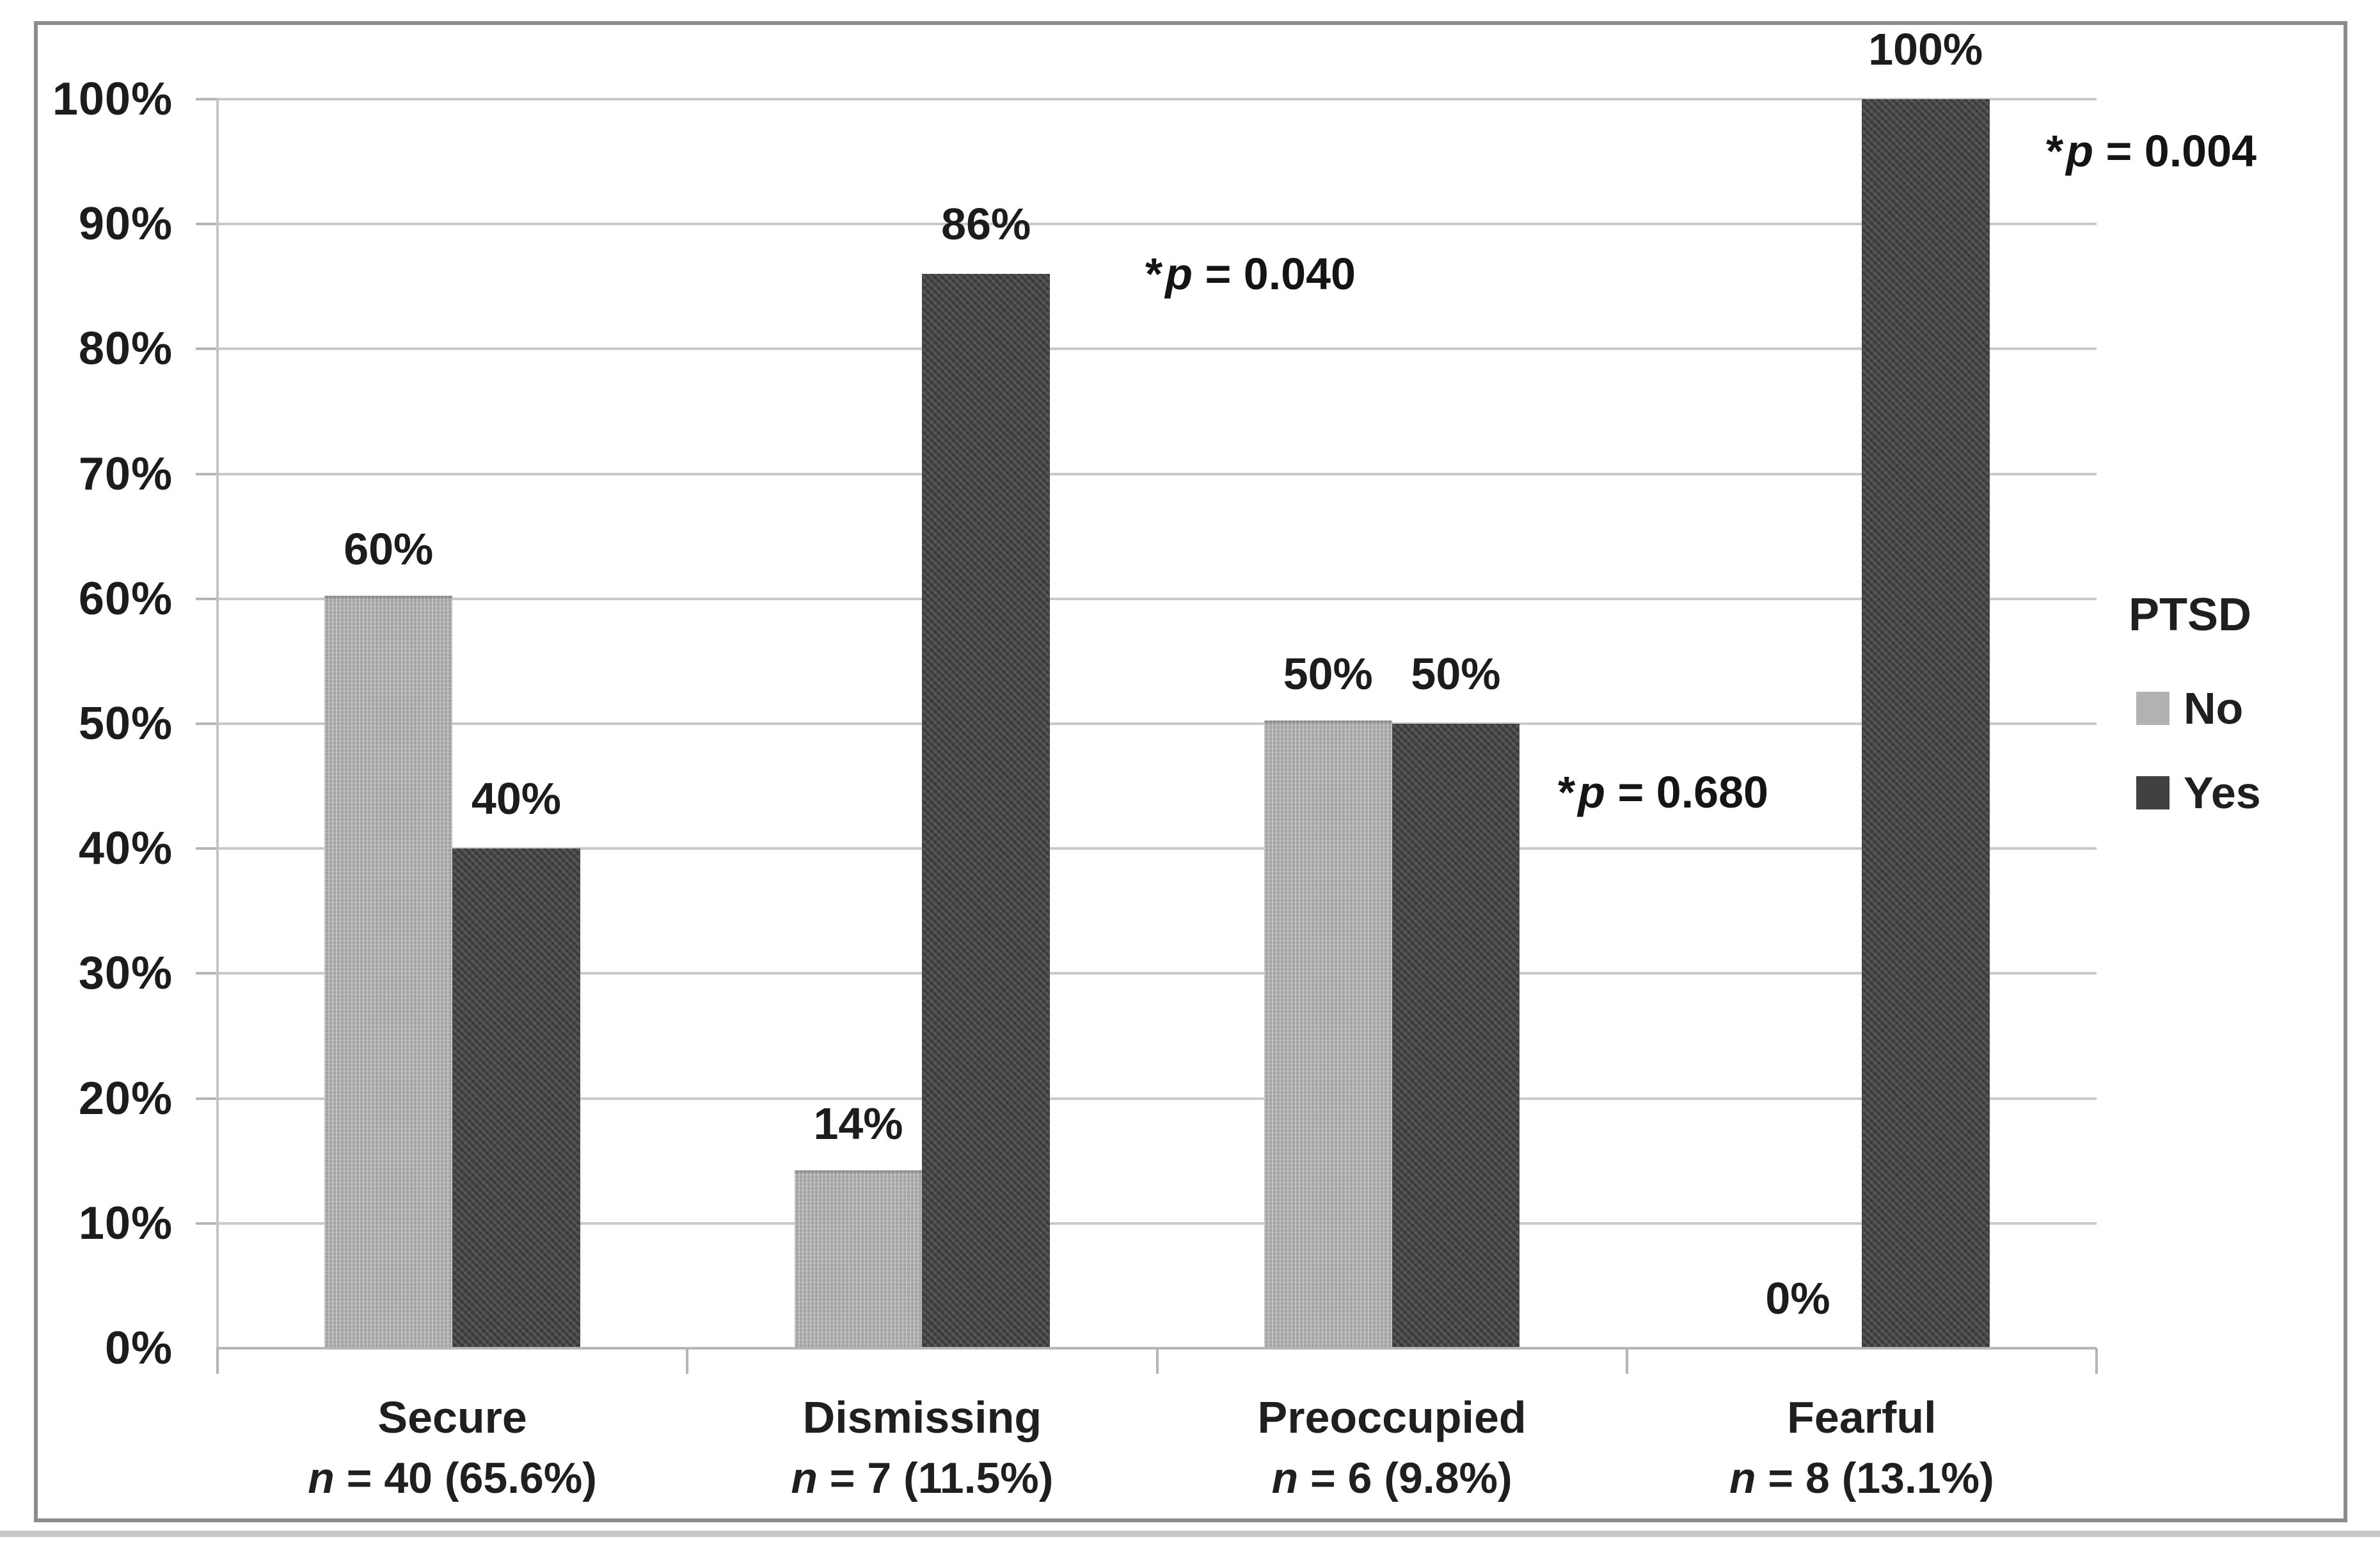 The image size is (2380, 1553). Describe the element at coordinates (1190, 1534) in the screenshot. I see `bottom-rule` at that location.